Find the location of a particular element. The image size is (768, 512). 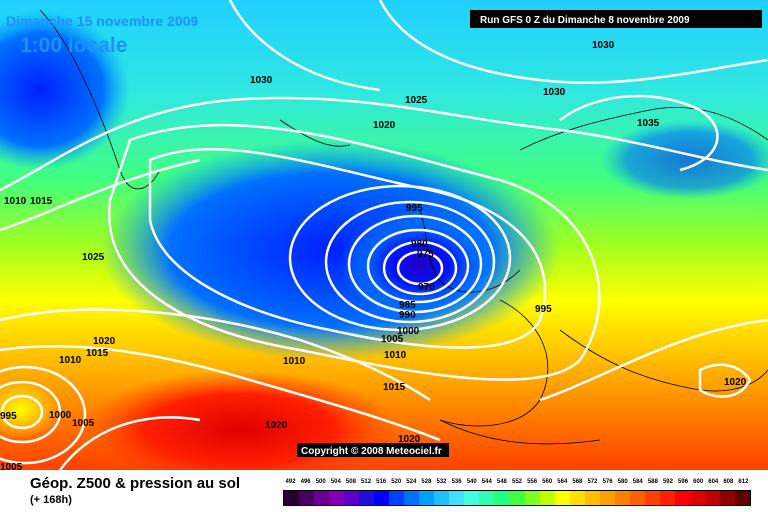

run-info-box is located at coordinates (616, 19).